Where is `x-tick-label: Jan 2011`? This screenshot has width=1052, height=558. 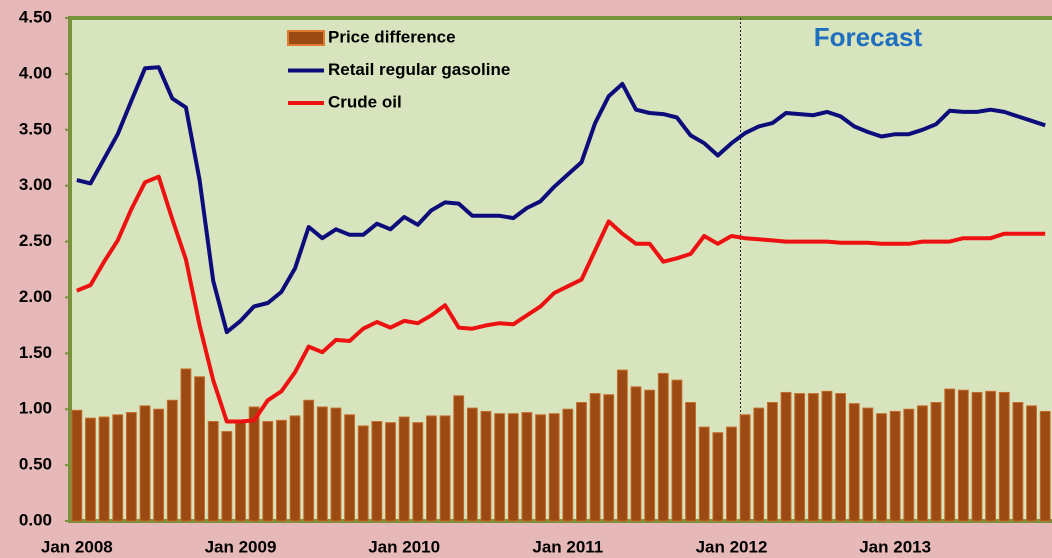
x-tick-label: Jan 2011 is located at coordinates (567, 546).